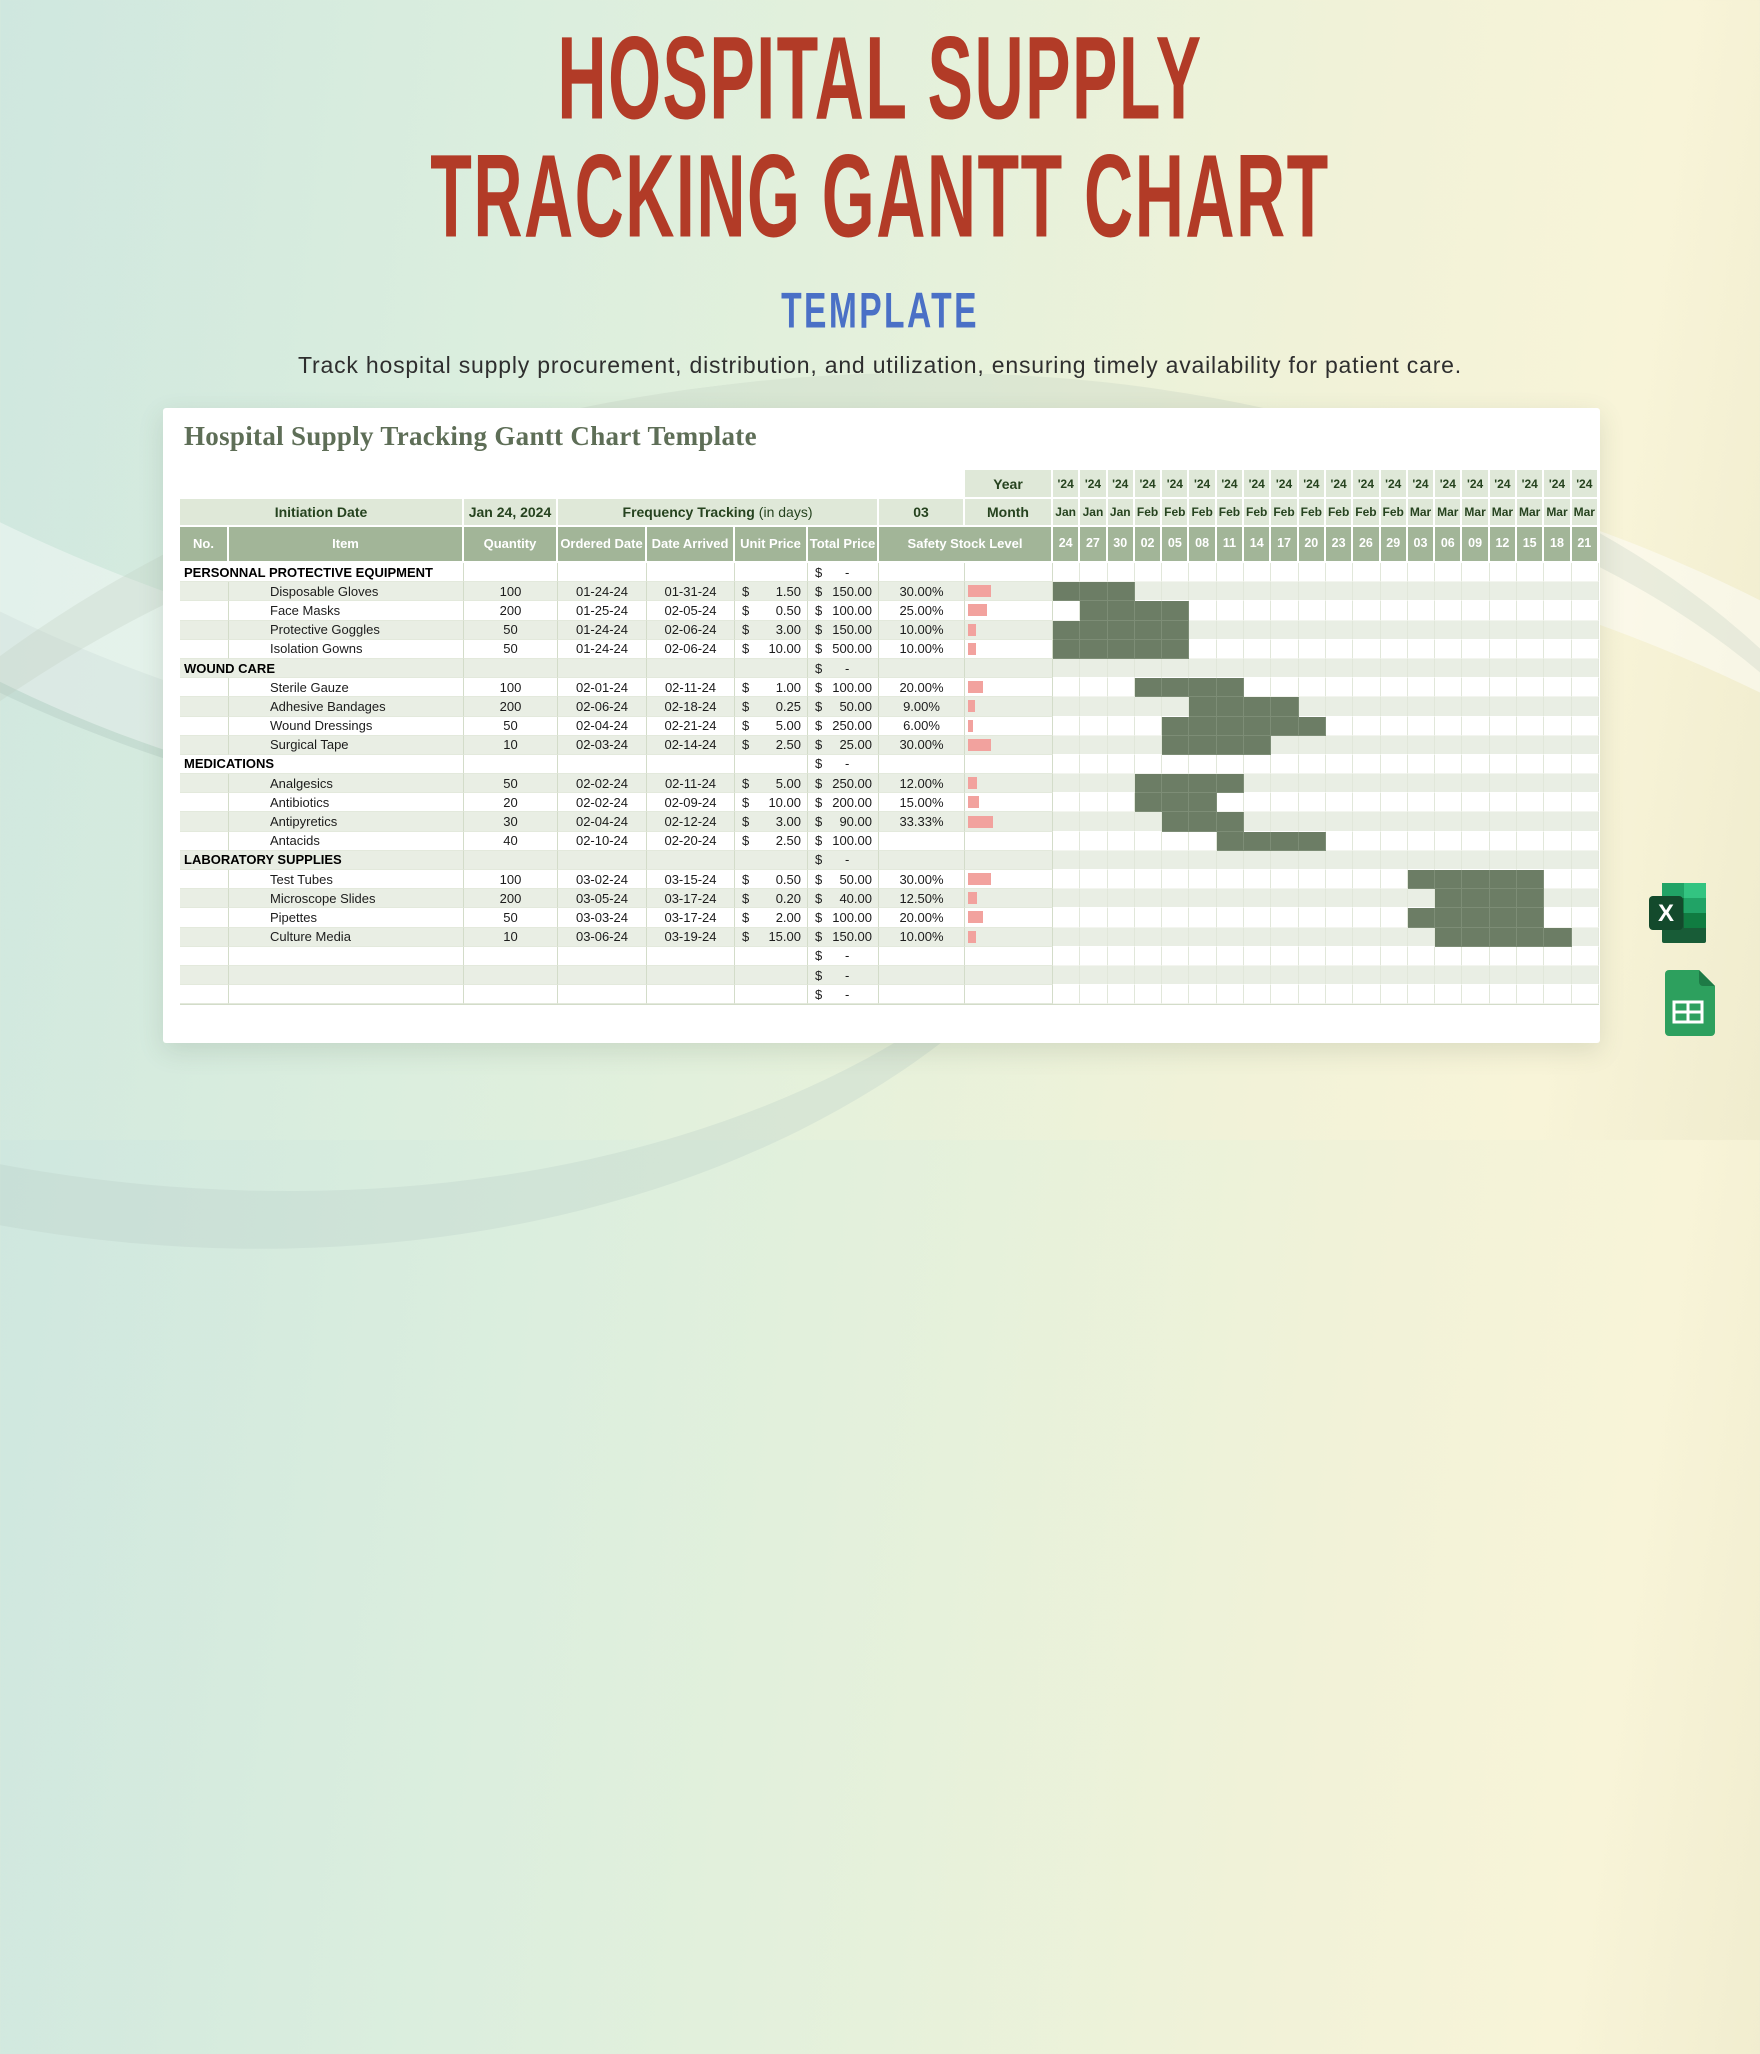 This screenshot has width=1760, height=2054. I want to click on day-header: 27, so click(1094, 545).